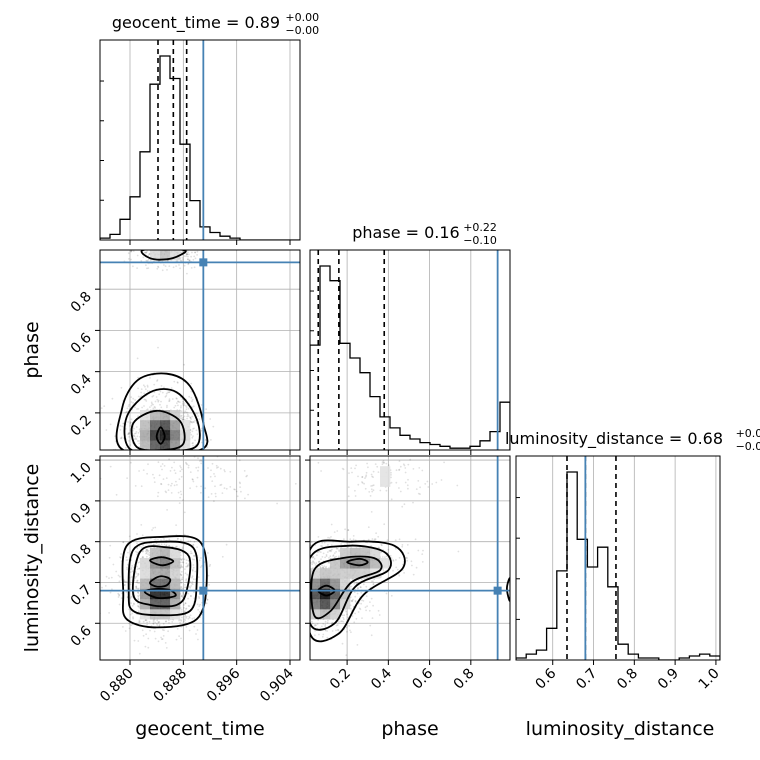 The height and width of the screenshot is (760, 760). What do you see at coordinates (381, 678) in the screenshot?
I see `x-tick-label: 0.4` at bounding box center [381, 678].